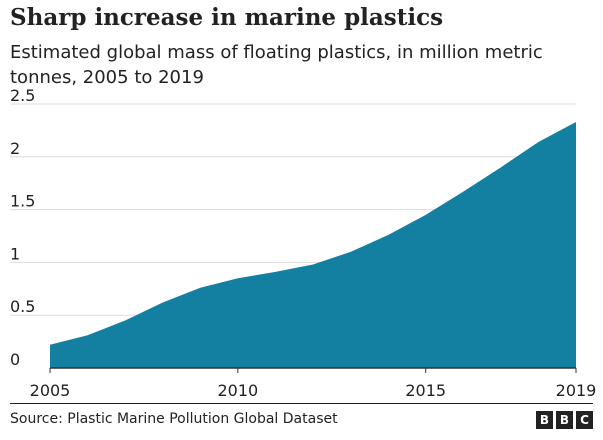 This screenshot has height=440, width=603. Describe the element at coordinates (313, 370) in the screenshot. I see `axes` at that location.